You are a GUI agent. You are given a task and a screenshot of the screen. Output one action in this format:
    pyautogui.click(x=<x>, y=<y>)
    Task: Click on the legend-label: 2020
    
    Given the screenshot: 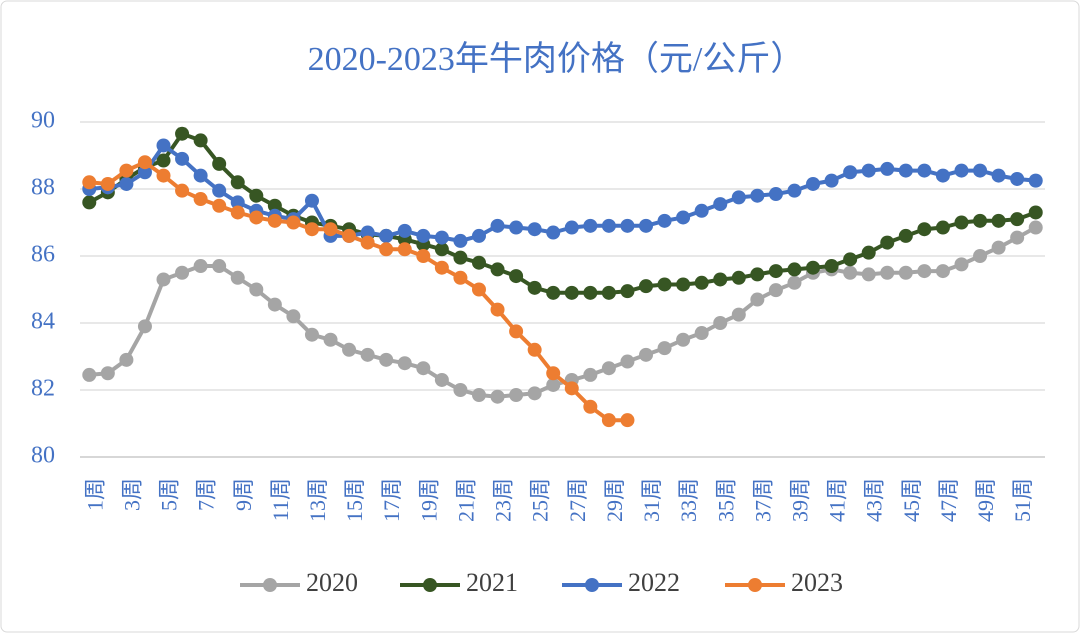 What is the action you would take?
    pyautogui.click(x=332, y=582)
    